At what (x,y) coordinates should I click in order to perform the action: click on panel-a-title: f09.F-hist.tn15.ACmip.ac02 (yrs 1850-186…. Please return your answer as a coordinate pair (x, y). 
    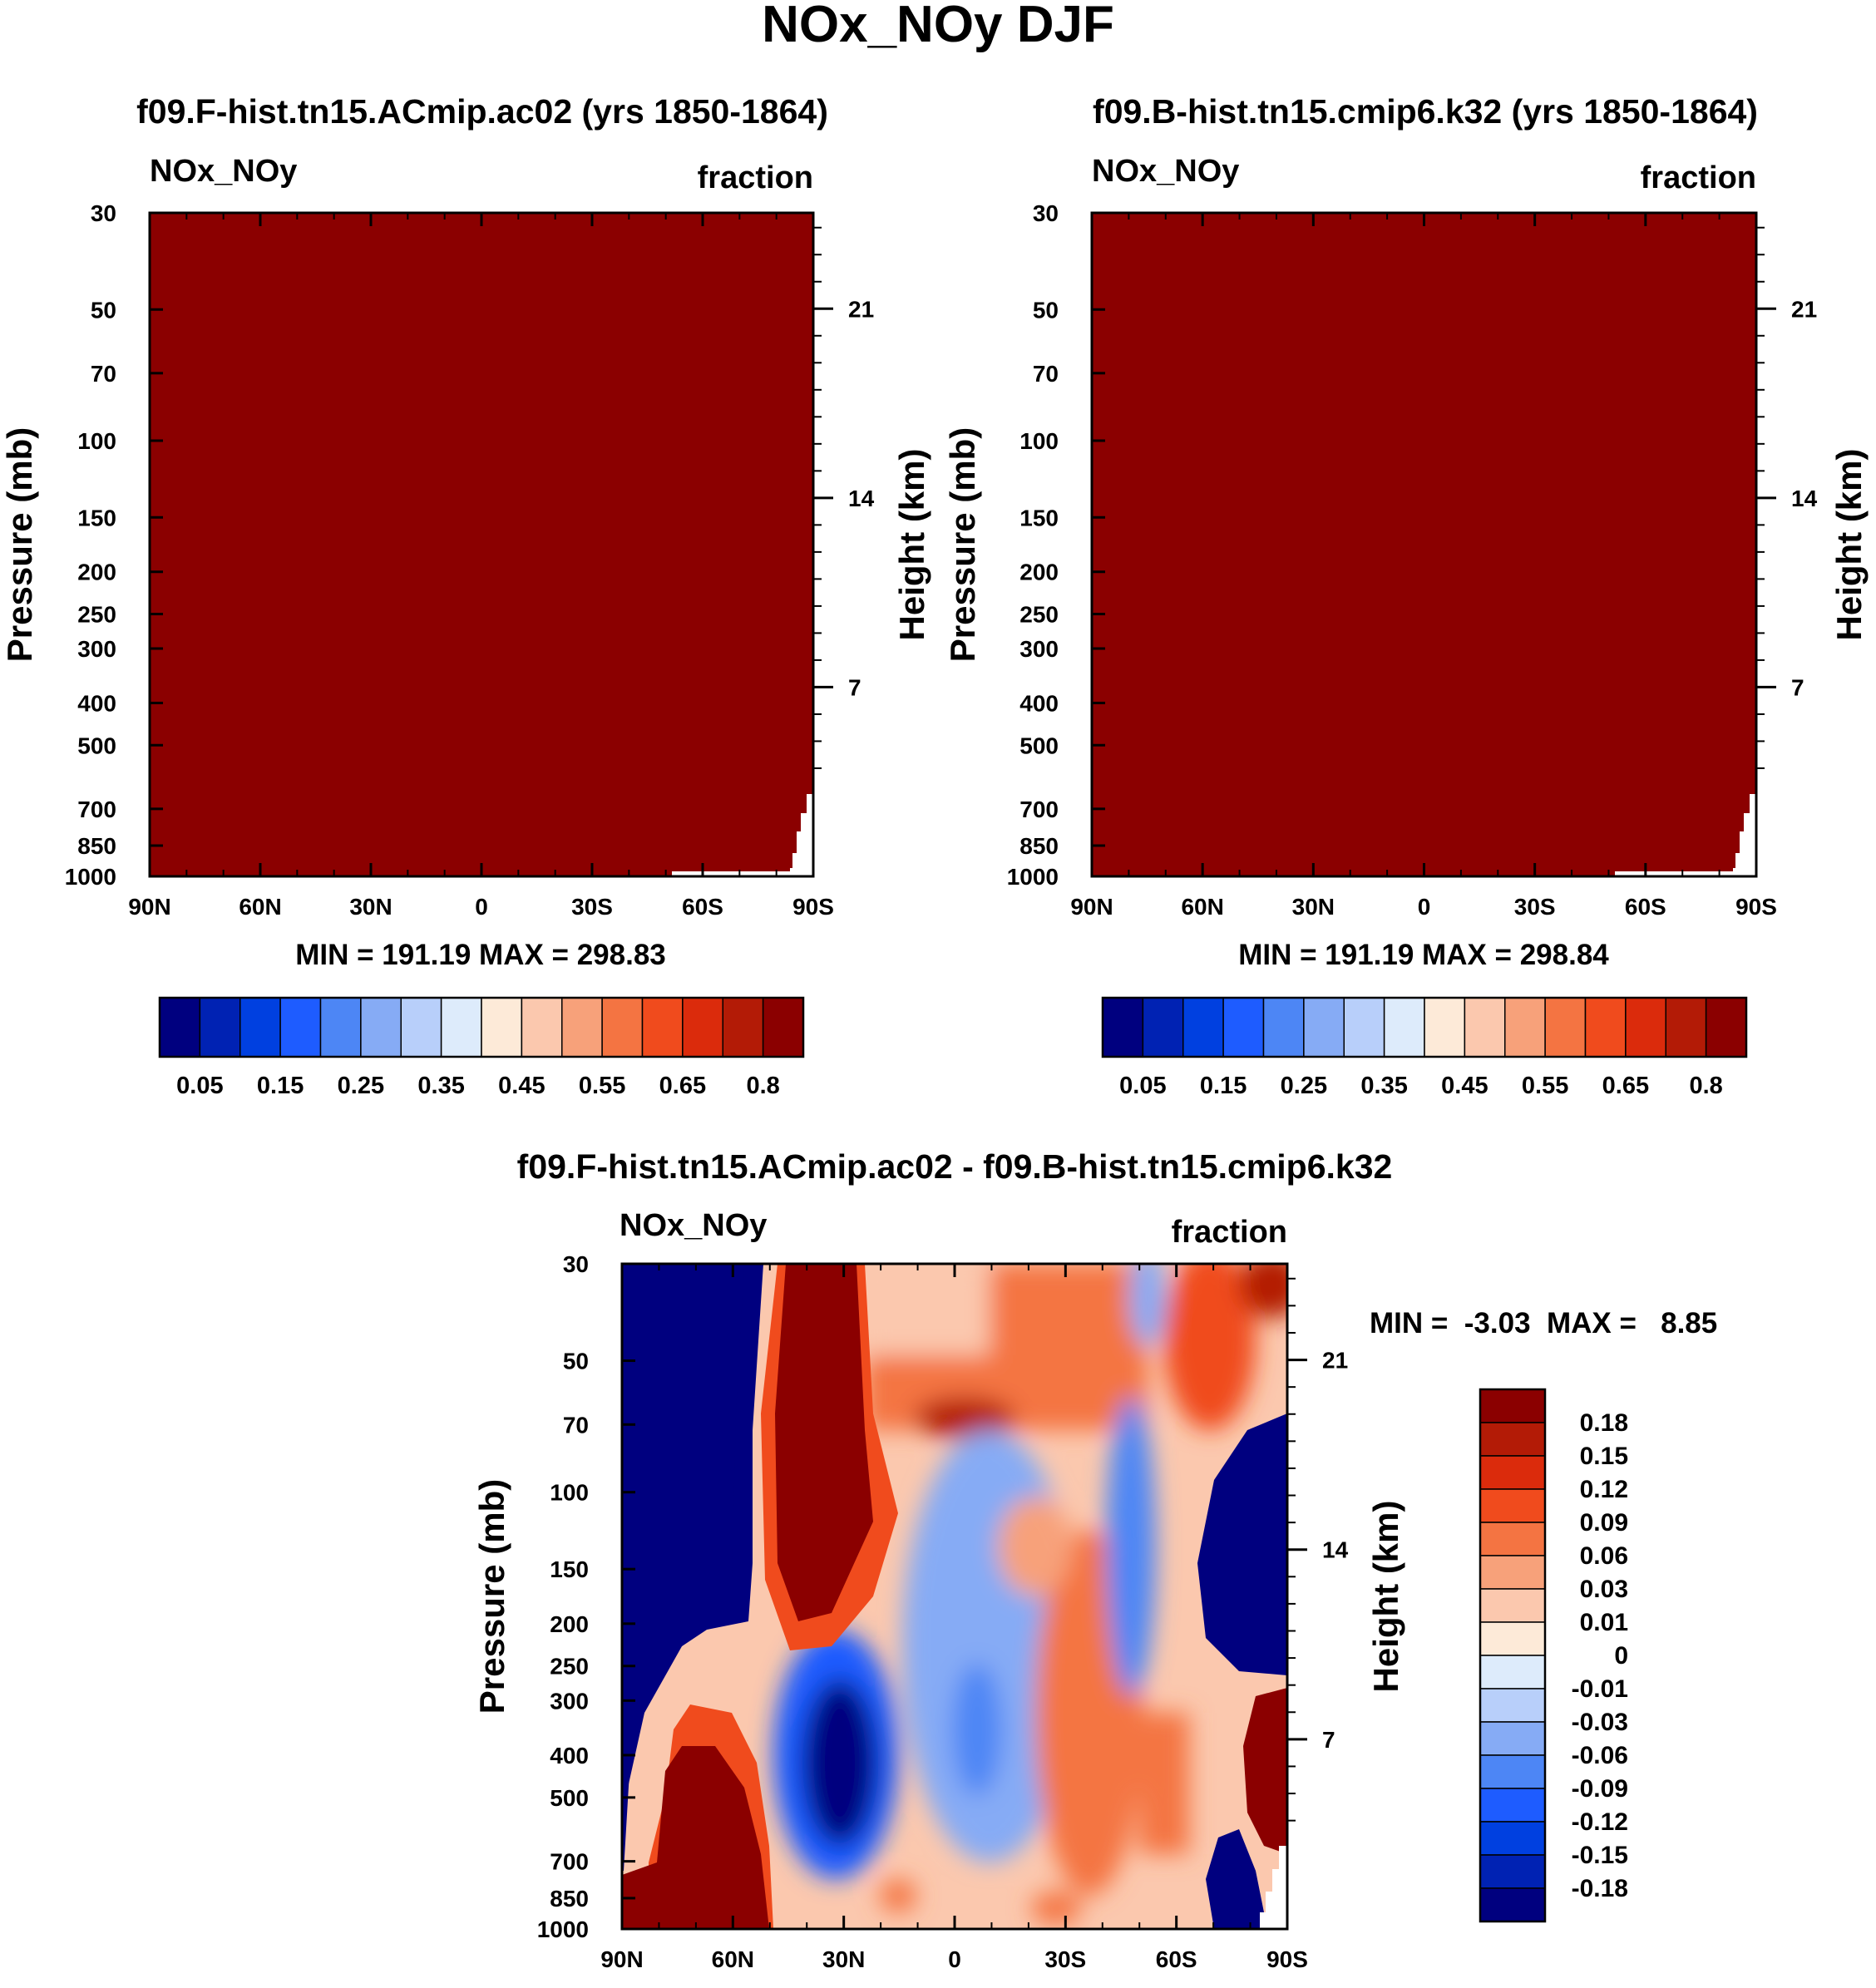
    Looking at the image, I should click on (482, 111).